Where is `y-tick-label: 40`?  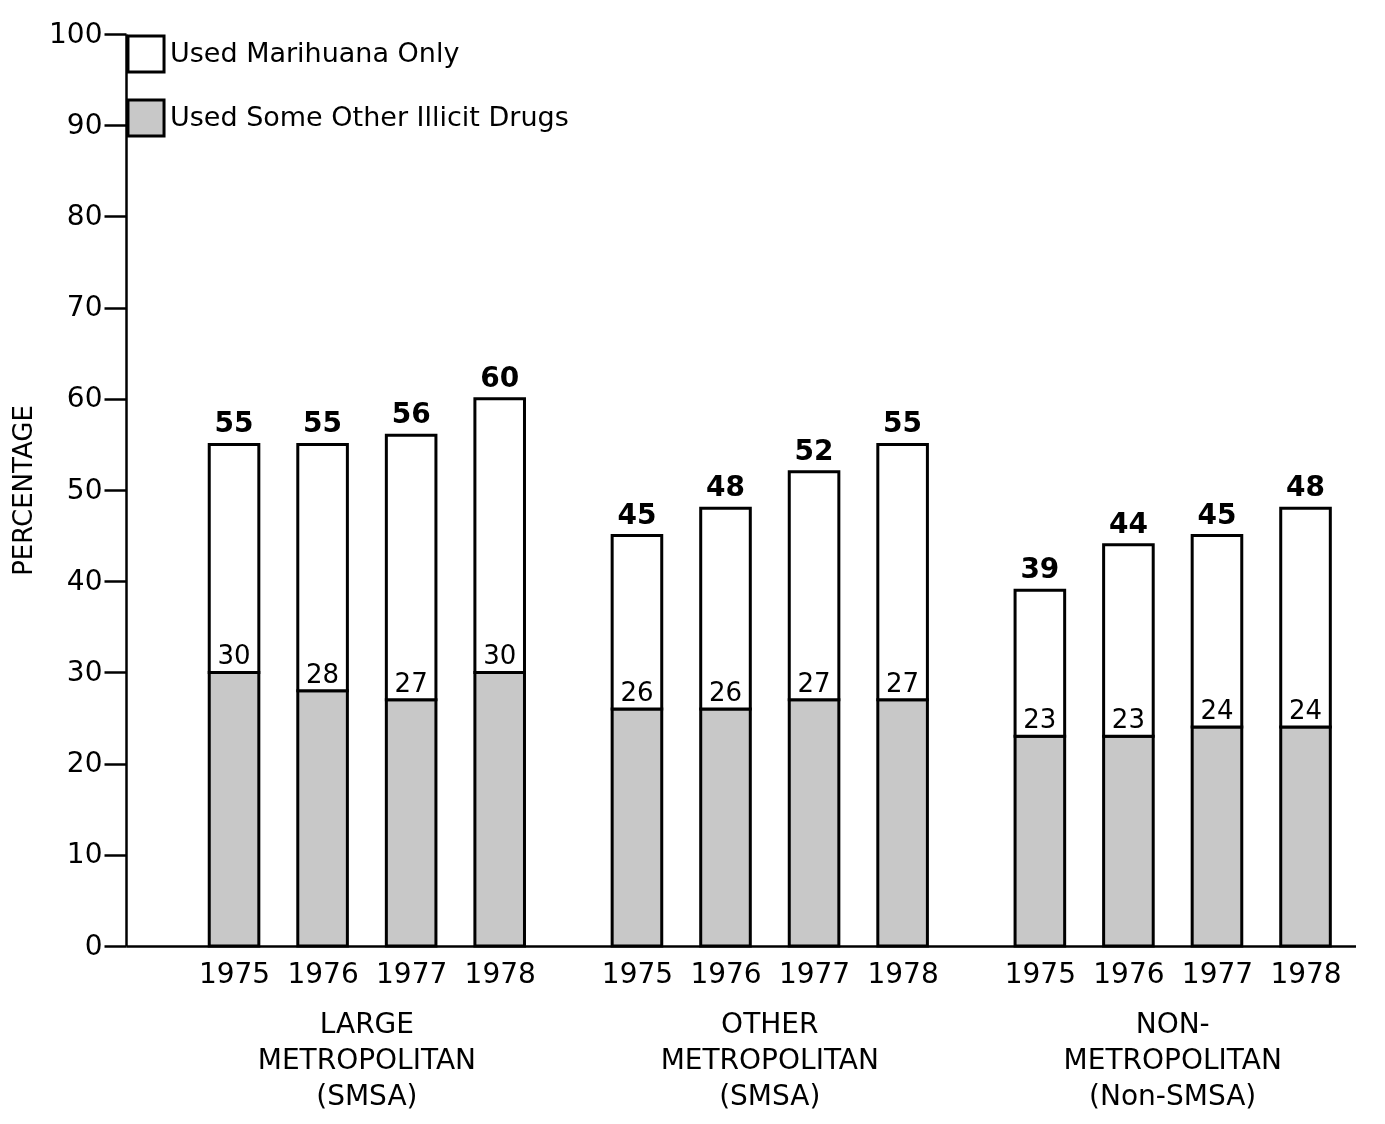
y-tick-label: 40 is located at coordinates (84, 580).